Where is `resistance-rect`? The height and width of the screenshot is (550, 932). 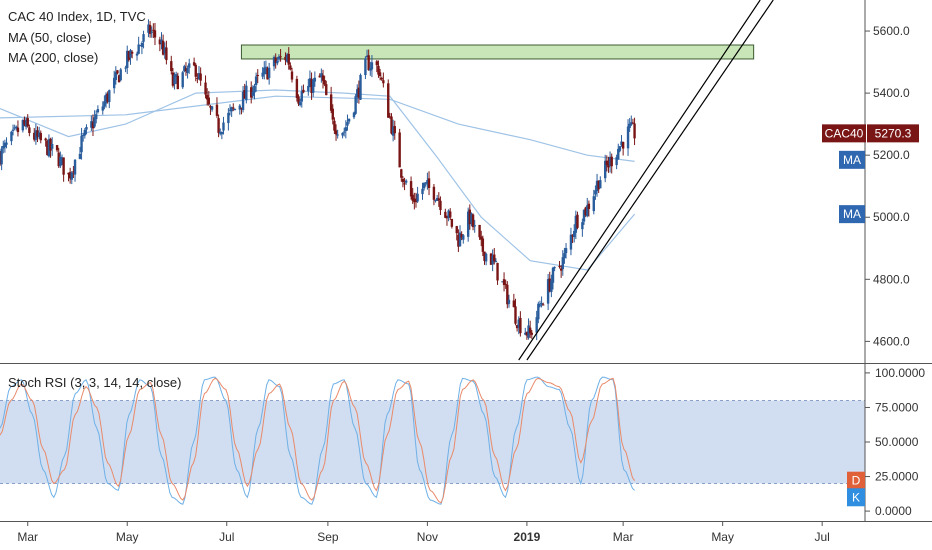
resistance-rect is located at coordinates (497, 52).